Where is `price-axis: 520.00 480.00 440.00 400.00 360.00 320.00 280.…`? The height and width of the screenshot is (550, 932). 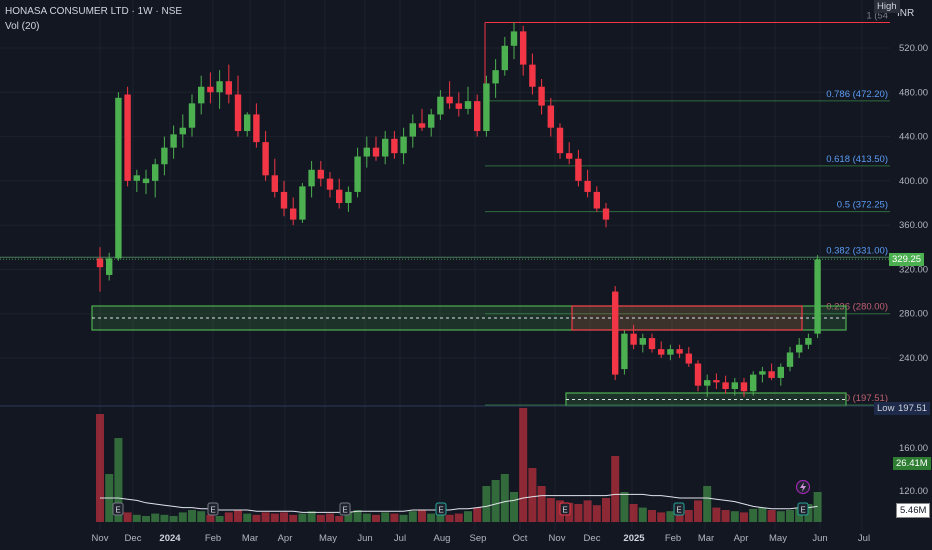
price-axis: 520.00 480.00 440.00 400.00 360.00 320.00 280.… is located at coordinates (913, 270).